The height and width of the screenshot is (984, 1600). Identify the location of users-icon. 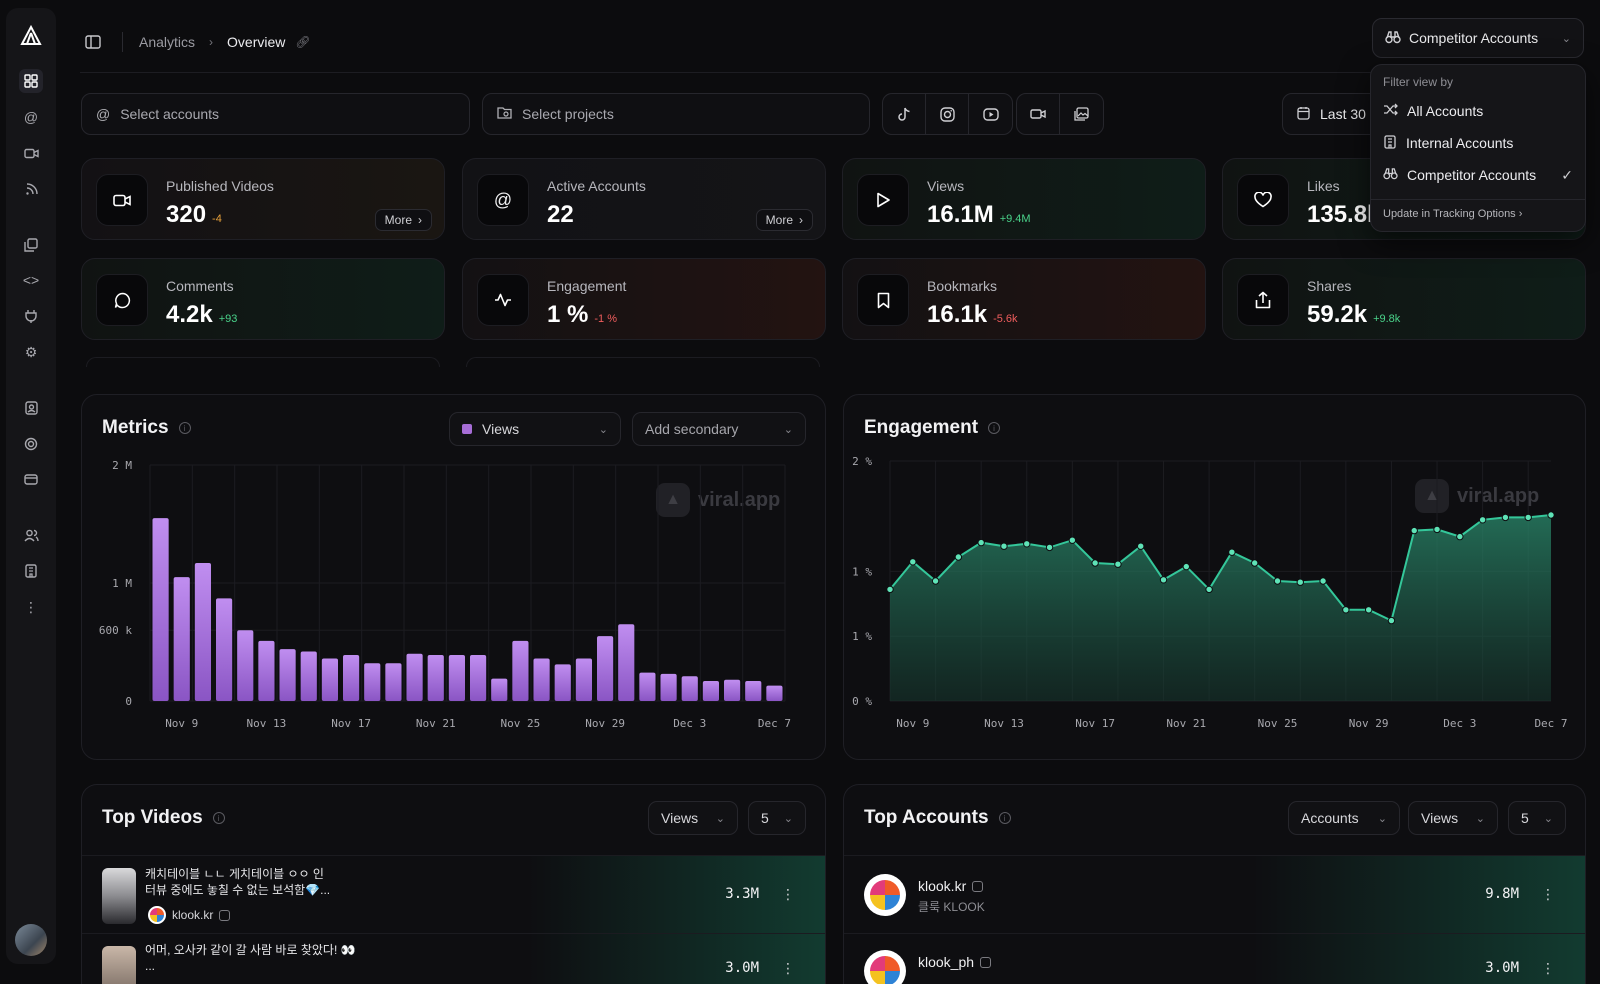
(31, 535).